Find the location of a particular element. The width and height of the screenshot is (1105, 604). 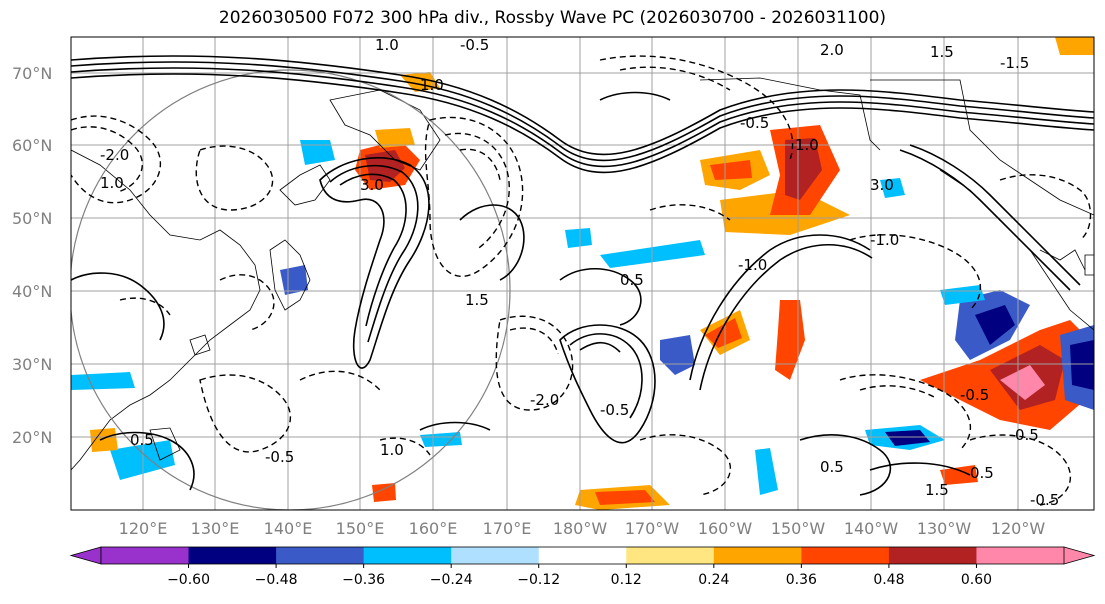

lon-label: 170°W is located at coordinates (652, 528).